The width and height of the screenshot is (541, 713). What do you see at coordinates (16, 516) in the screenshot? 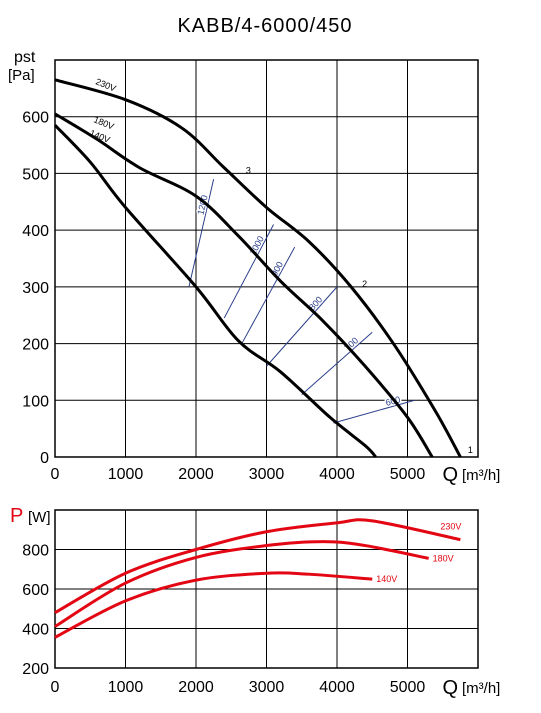
I see `y-axis-label: P` at bounding box center [16, 516].